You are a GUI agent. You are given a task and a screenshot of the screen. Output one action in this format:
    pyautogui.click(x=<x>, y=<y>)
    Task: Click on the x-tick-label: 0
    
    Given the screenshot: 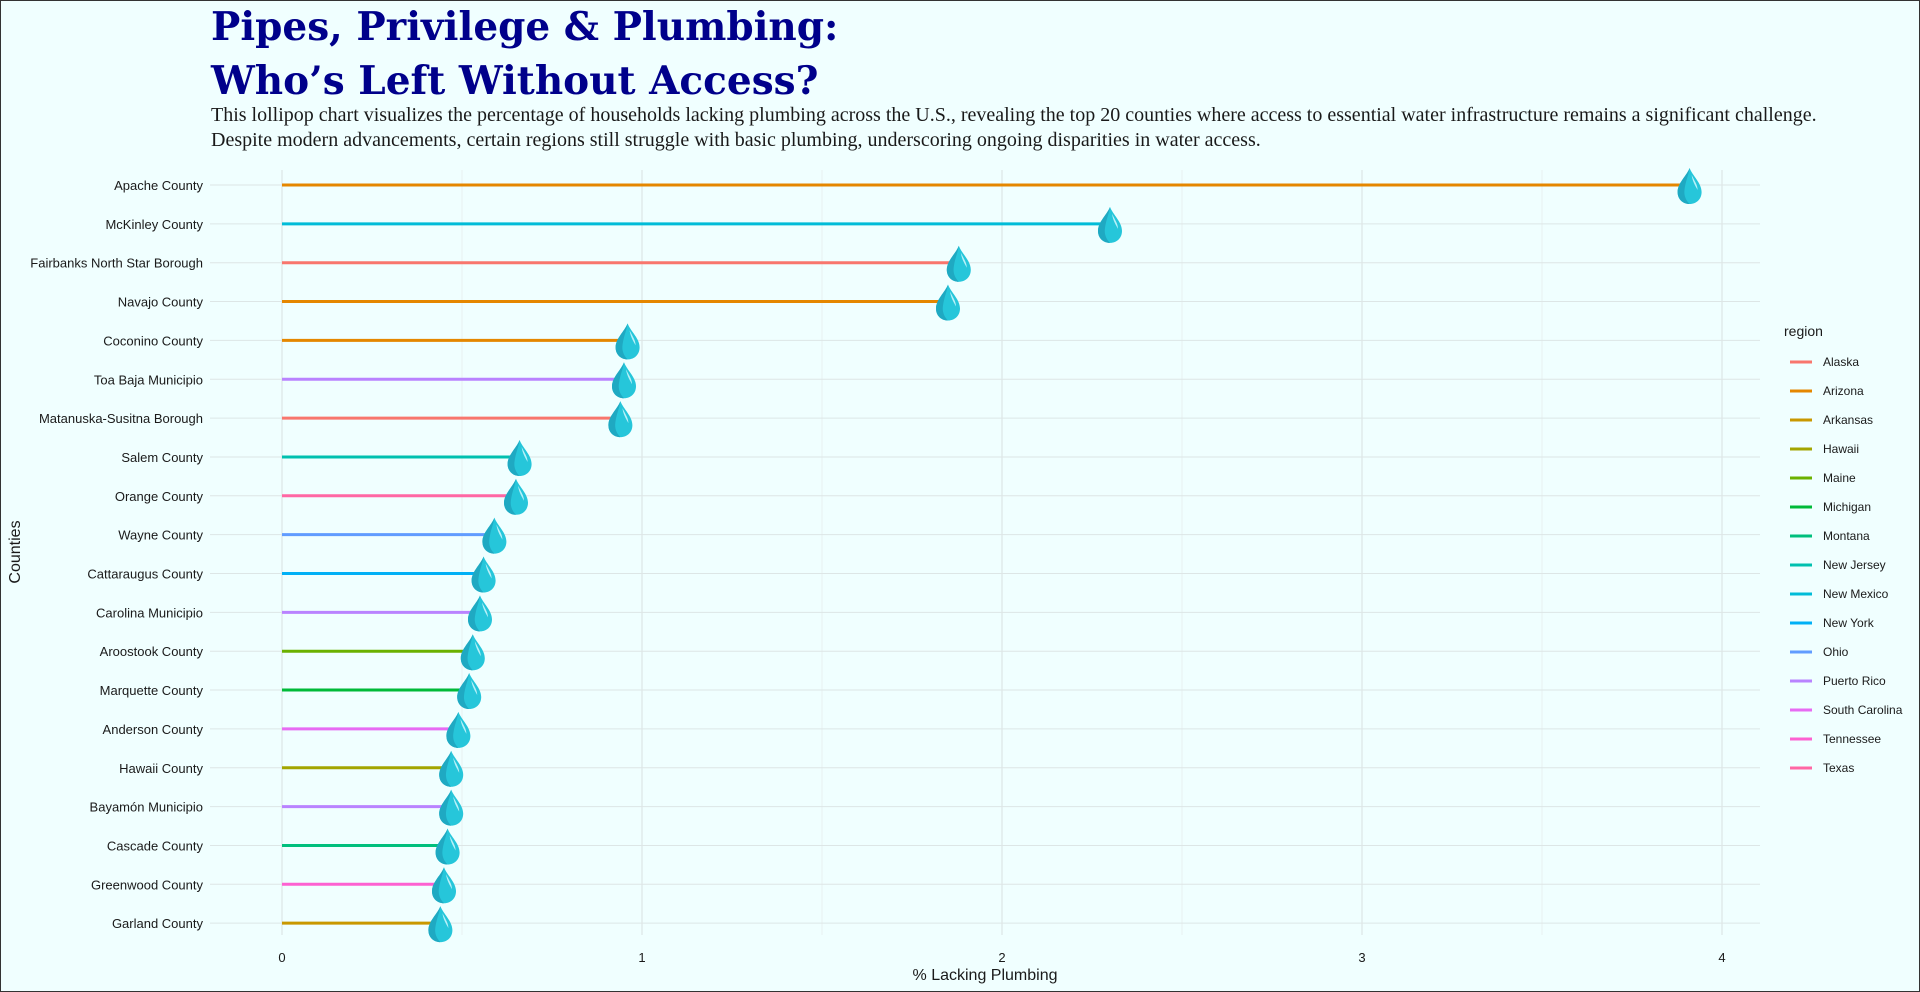 What is the action you would take?
    pyautogui.click(x=281, y=957)
    